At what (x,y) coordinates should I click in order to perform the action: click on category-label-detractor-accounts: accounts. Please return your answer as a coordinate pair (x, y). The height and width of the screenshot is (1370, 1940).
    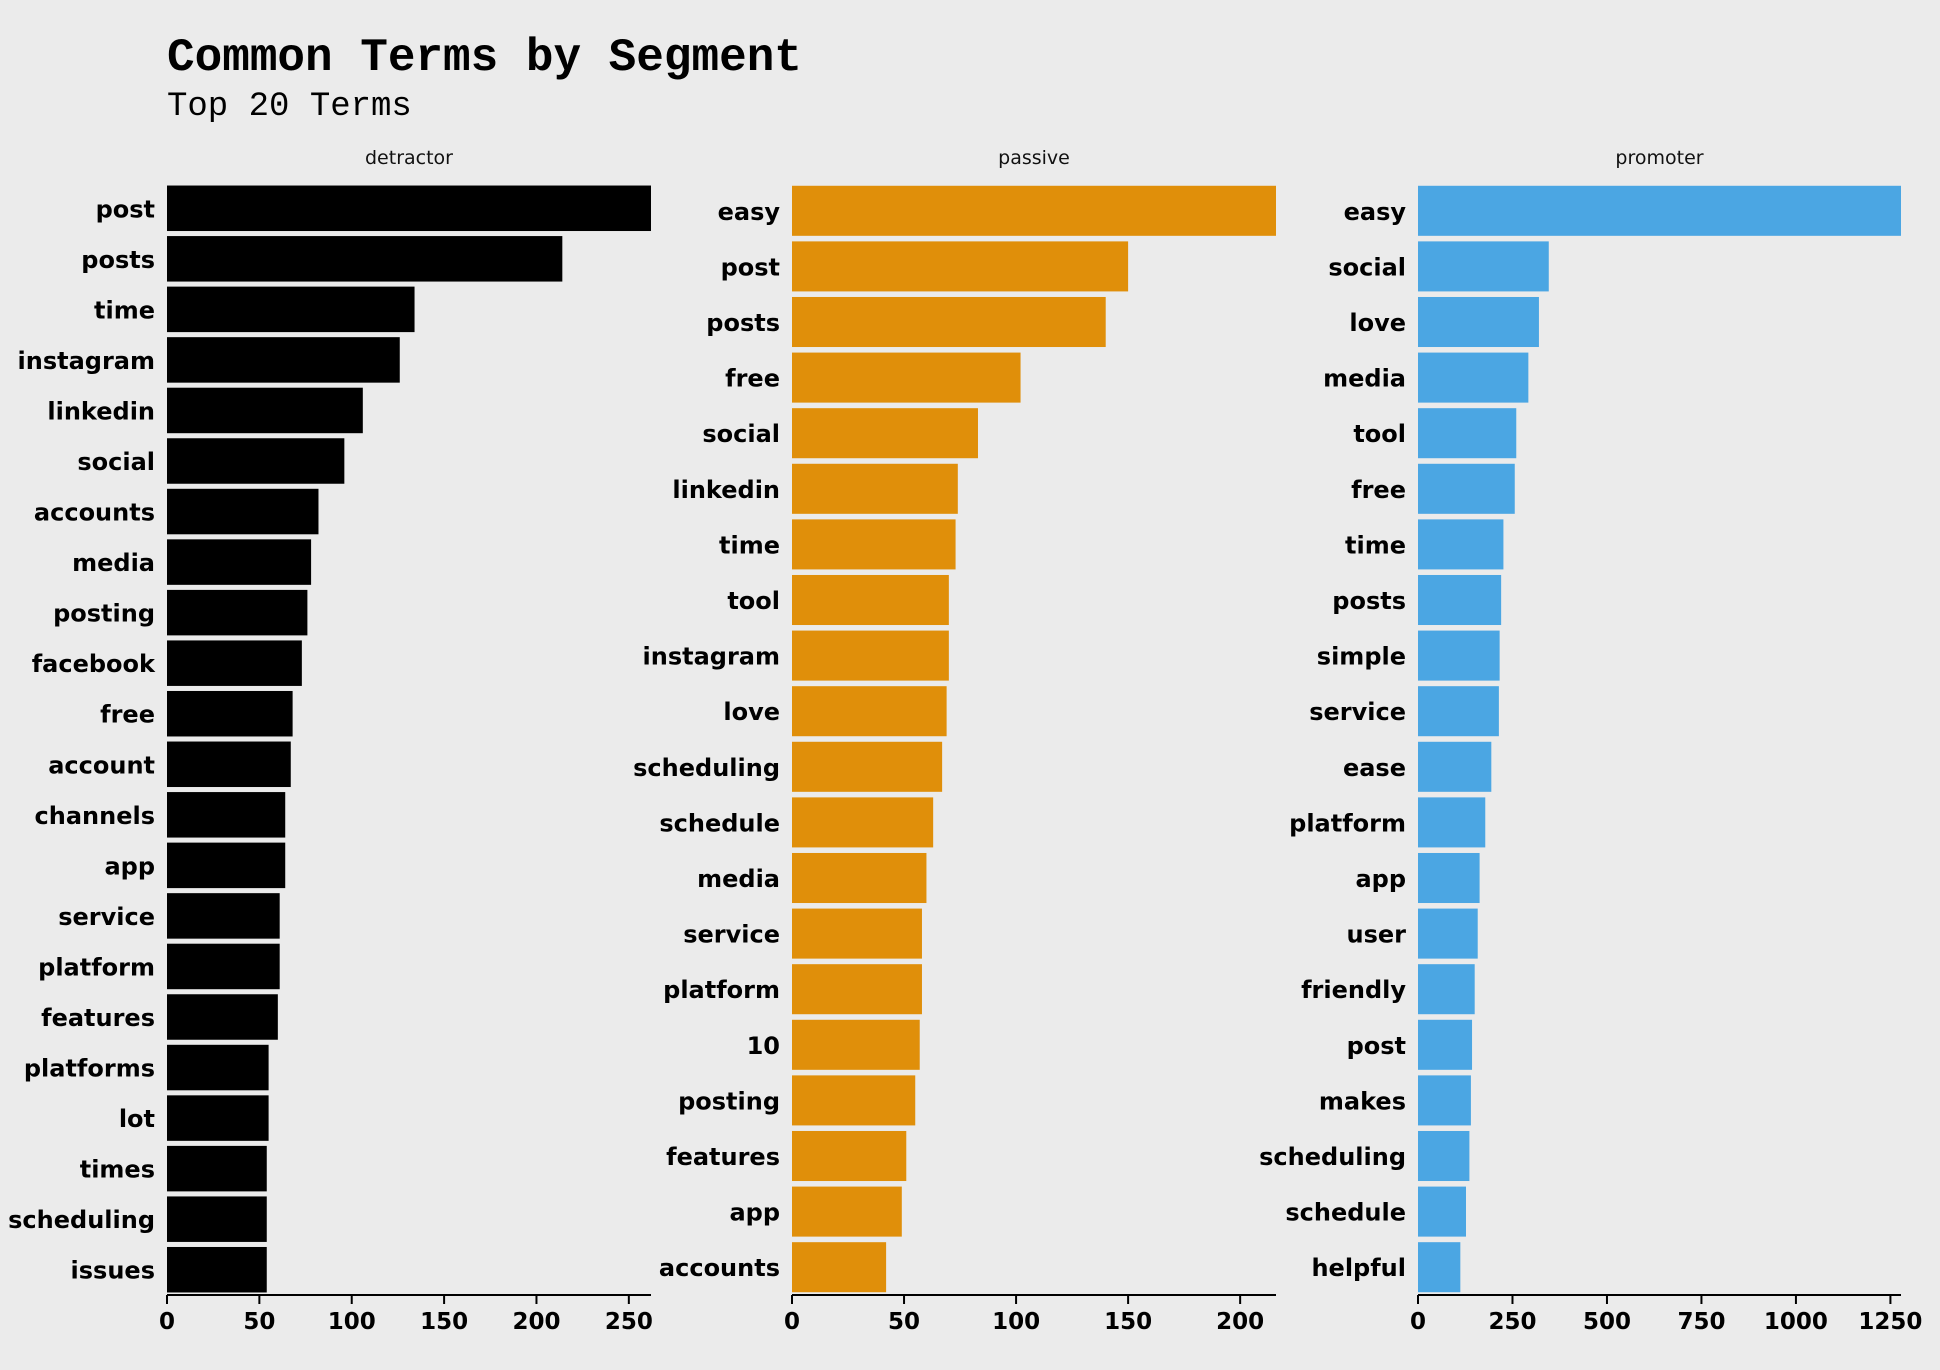
    Looking at the image, I should click on (94, 513).